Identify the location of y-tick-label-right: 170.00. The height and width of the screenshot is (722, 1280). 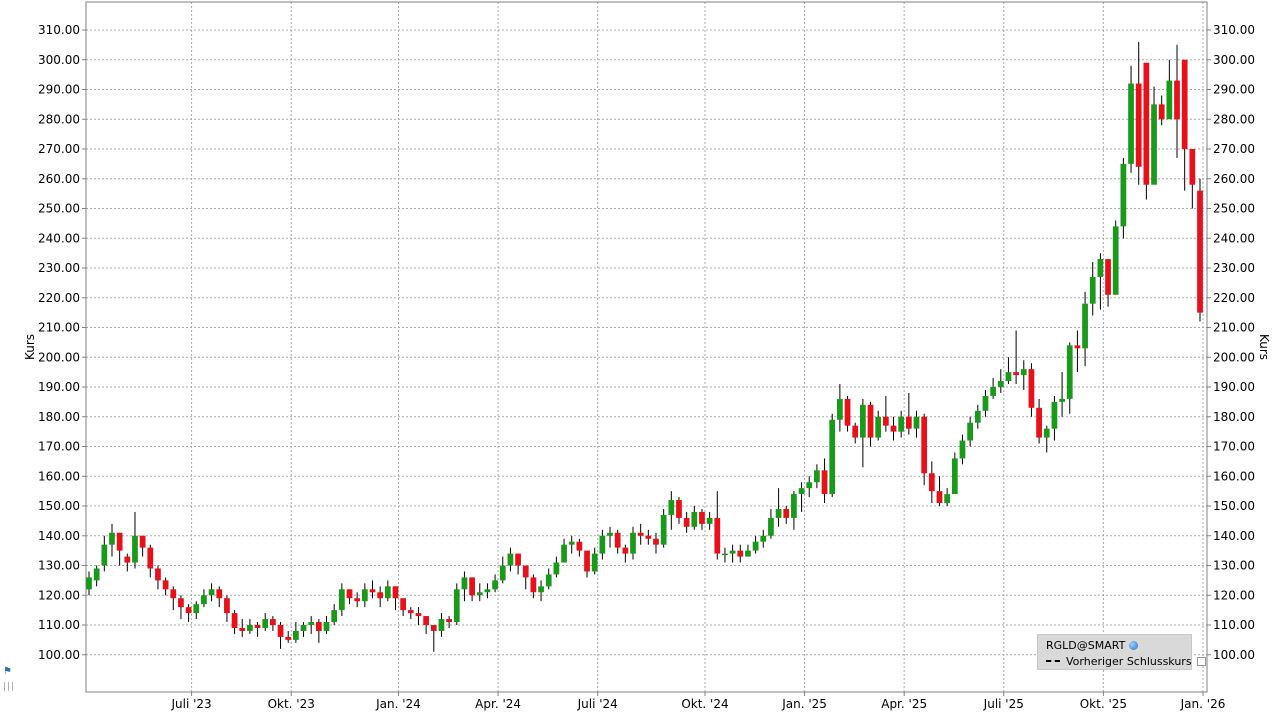
(1234, 447).